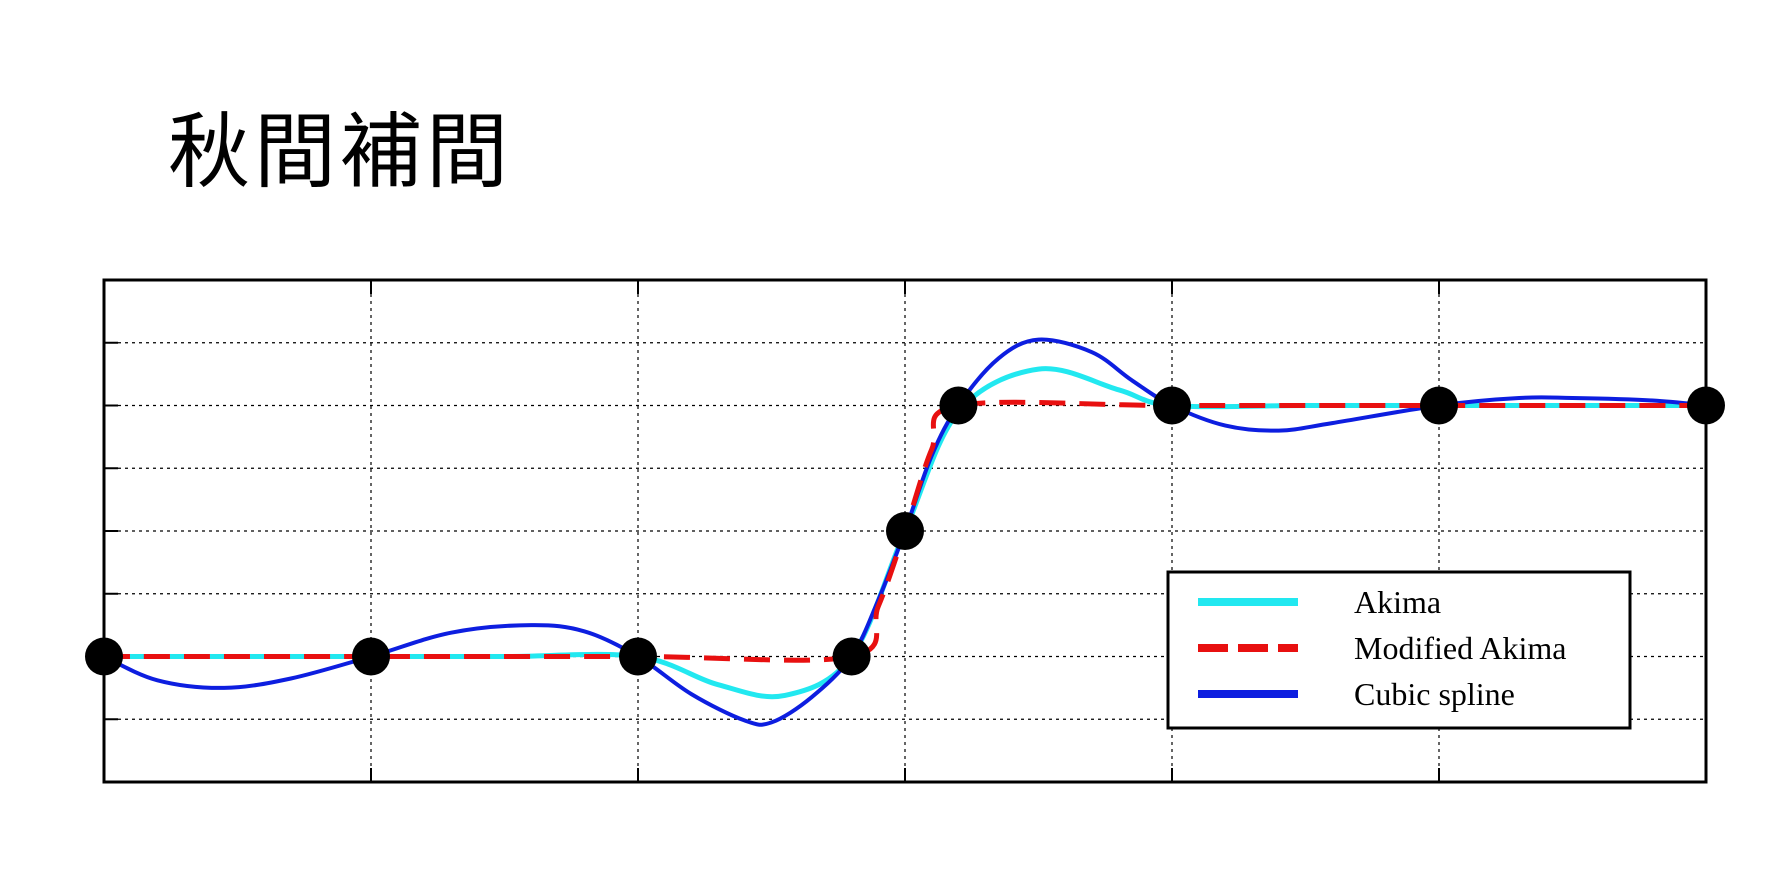  What do you see at coordinates (1434, 694) in the screenshot?
I see `legend-label-cubic-spline: Cubic spline` at bounding box center [1434, 694].